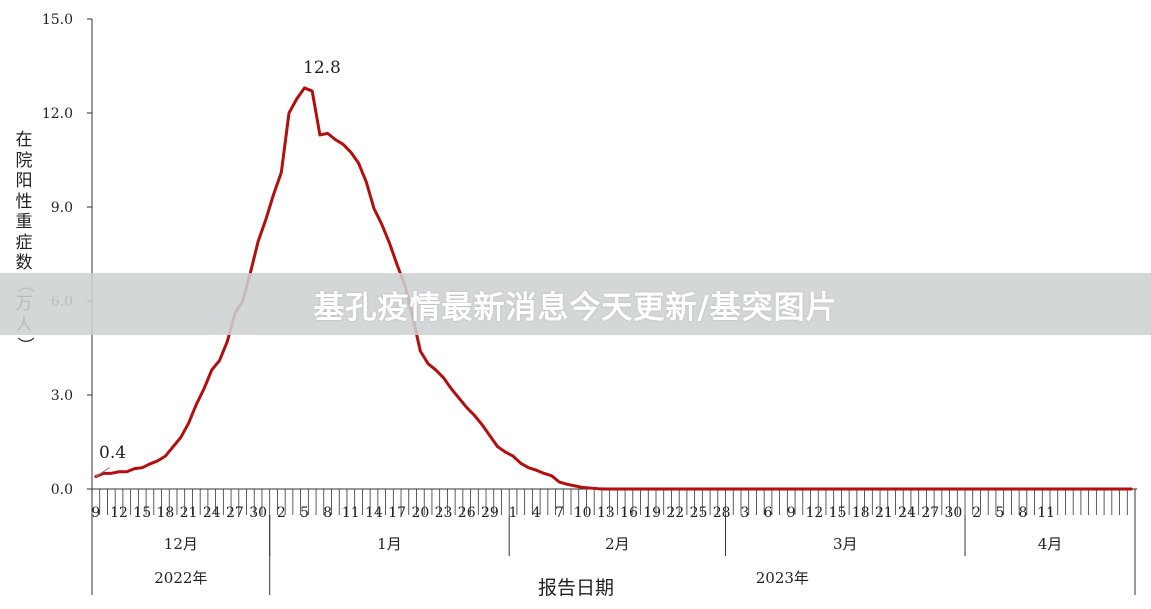 The height and width of the screenshot is (609, 1151). What do you see at coordinates (397, 513) in the screenshot?
I see `x-tick-label: 17` at bounding box center [397, 513].